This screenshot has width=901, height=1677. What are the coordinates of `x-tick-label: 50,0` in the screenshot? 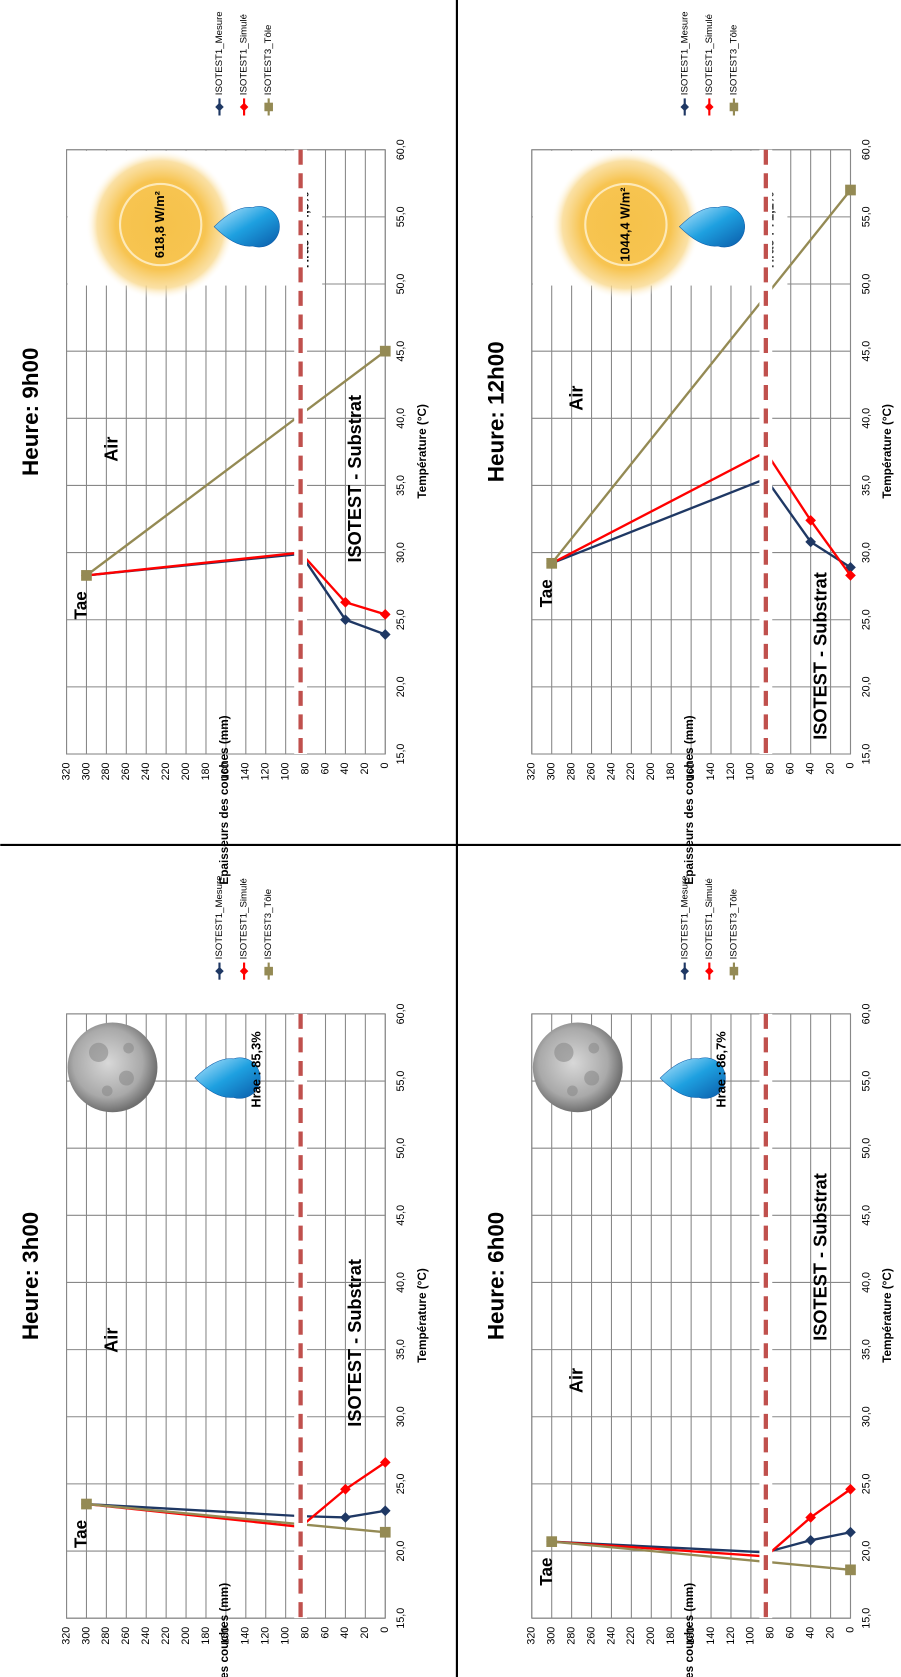 It's located at (401, 284).